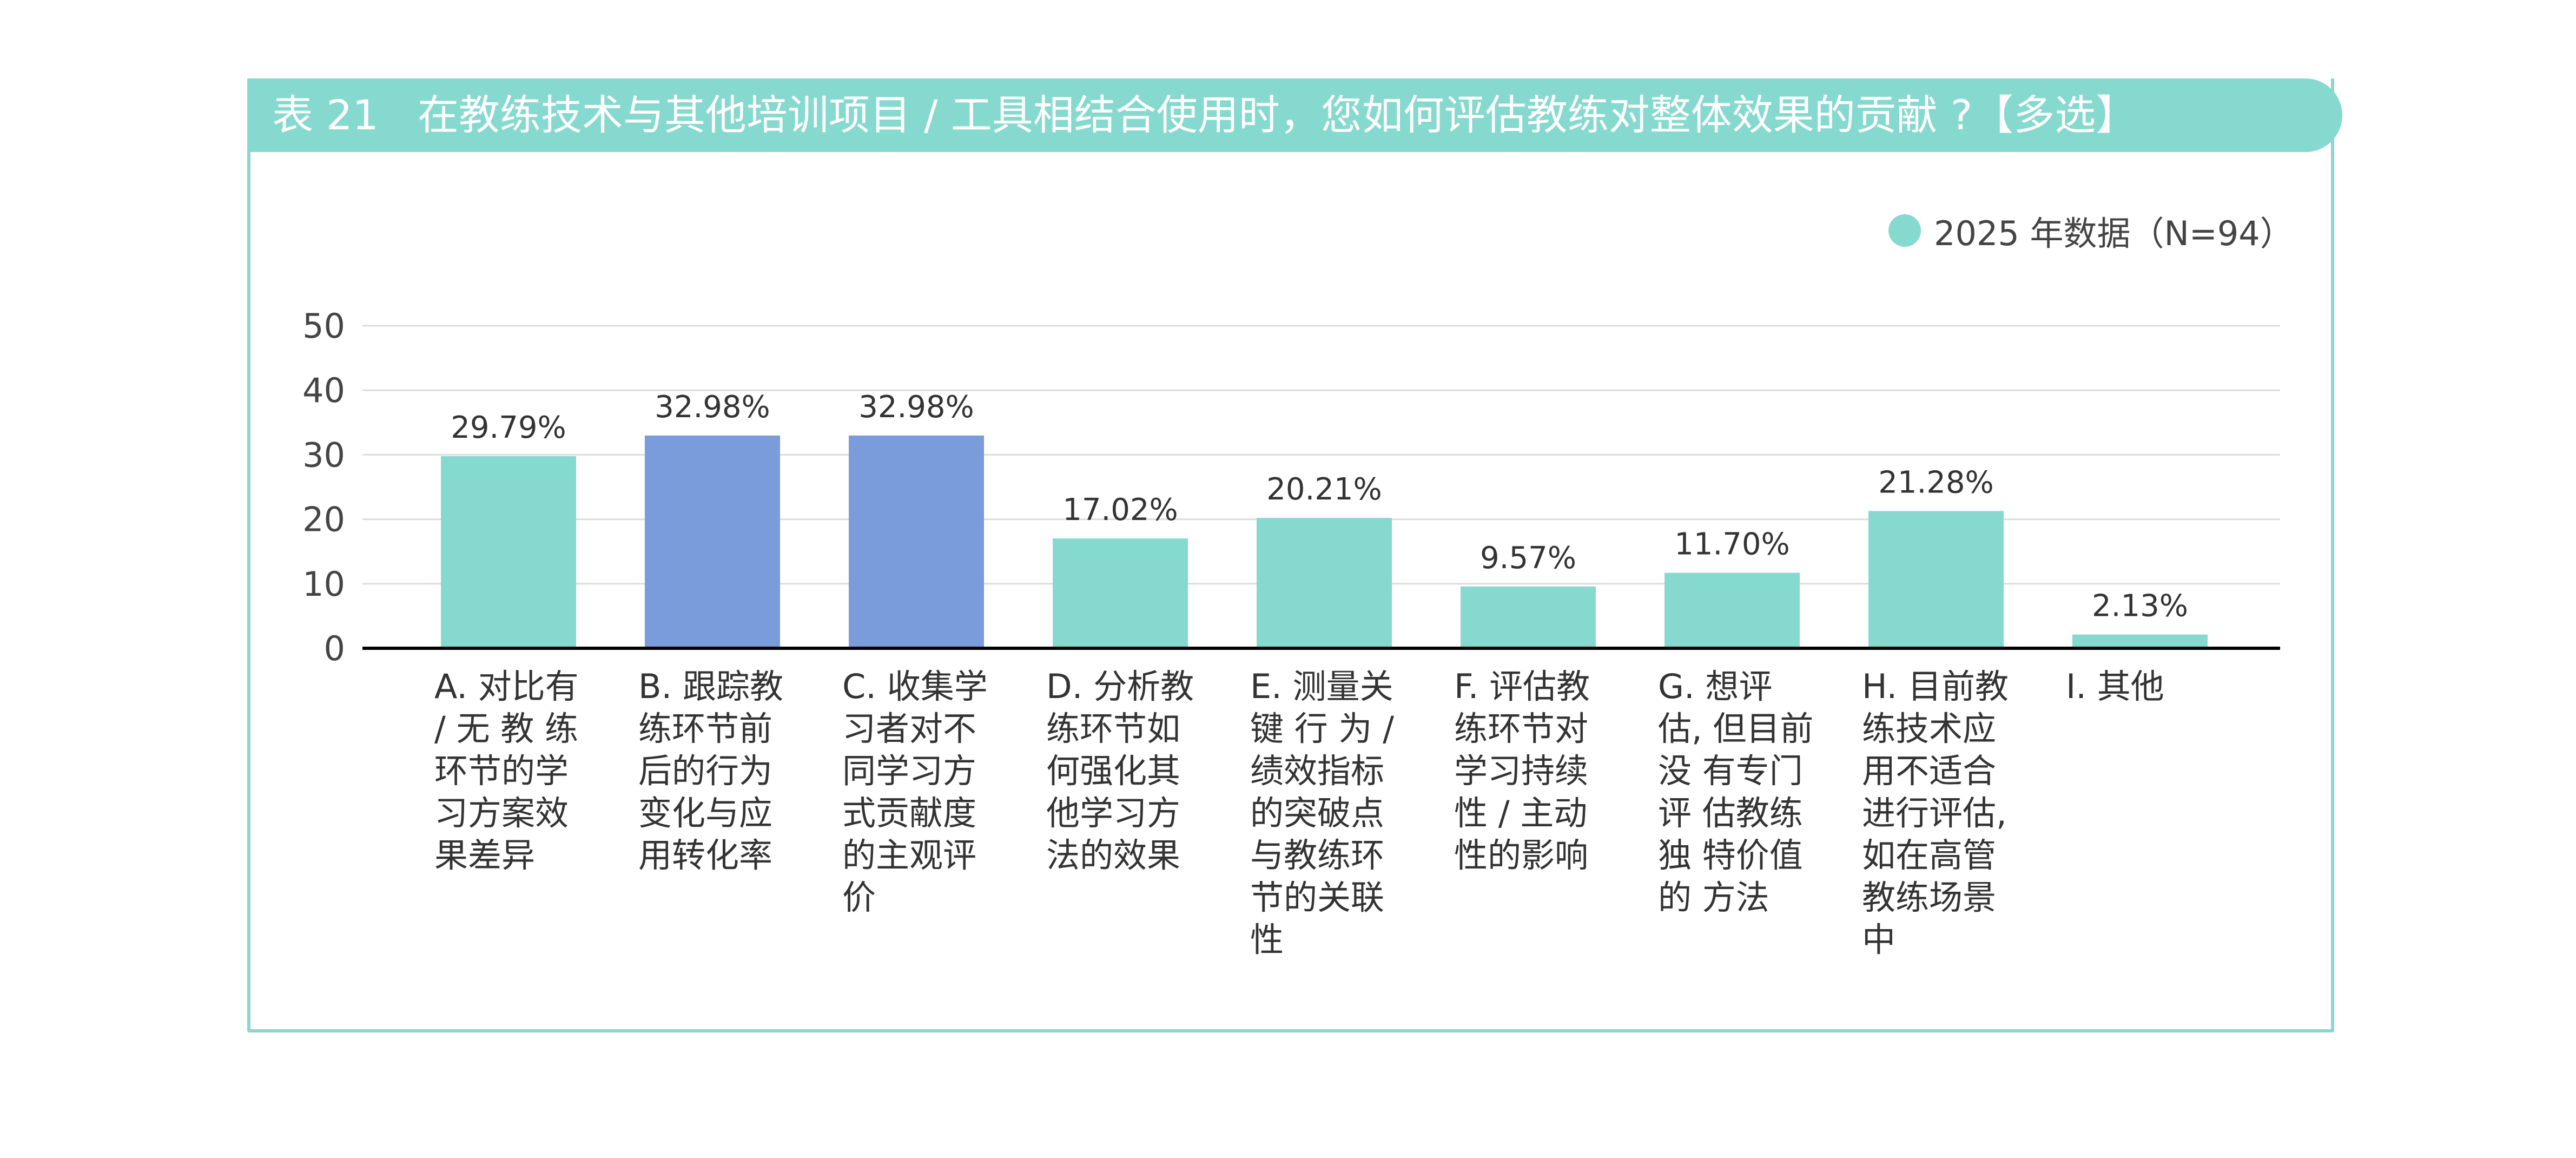 This screenshot has height=1158, width=2576. Describe the element at coordinates (2140, 607) in the screenshot. I see `data-label: 2.13%` at that location.